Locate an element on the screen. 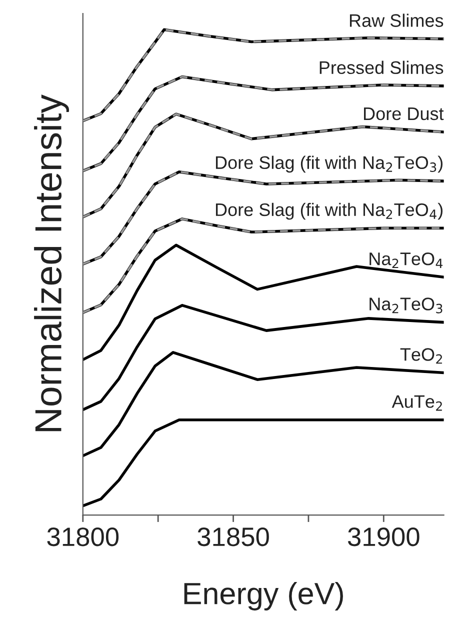 The width and height of the screenshot is (458, 619). x-tick-label: 31900 is located at coordinates (384, 537).